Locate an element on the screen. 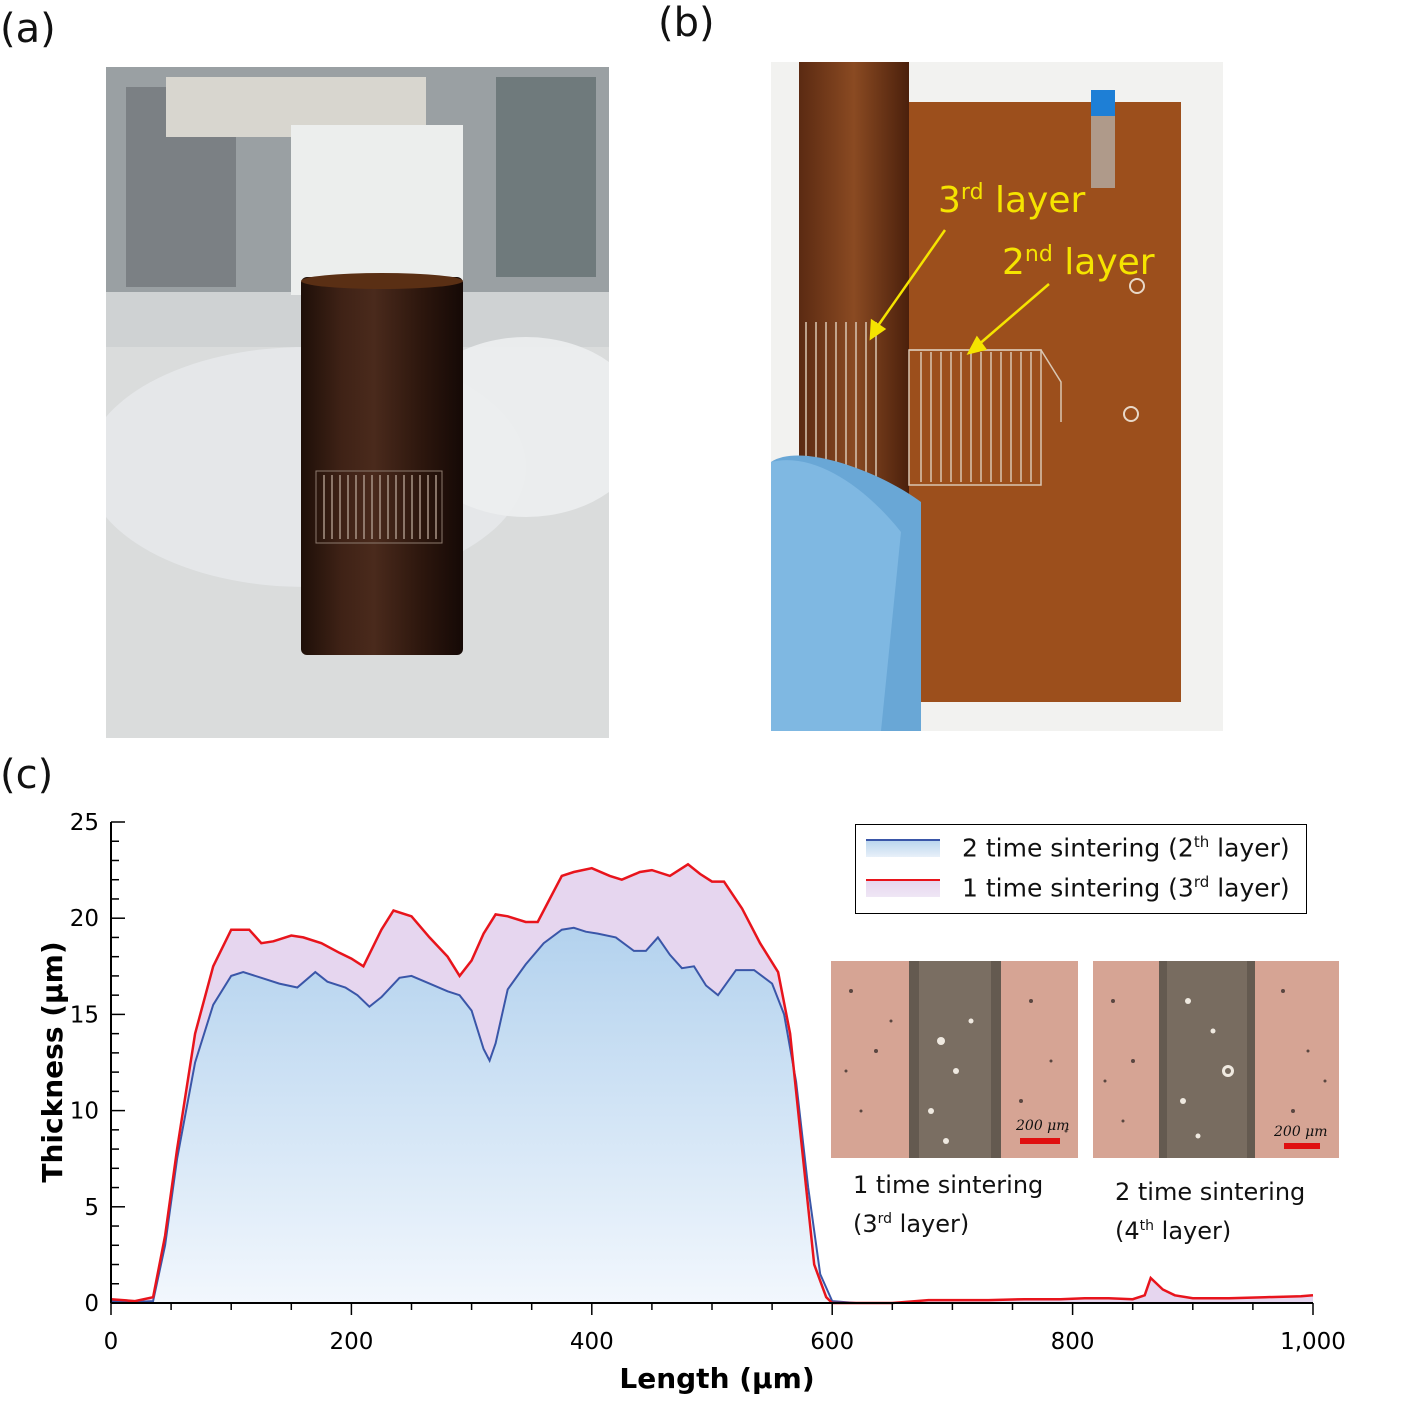  annotation-3rd-layer: 3rd layer is located at coordinates (1012, 200).